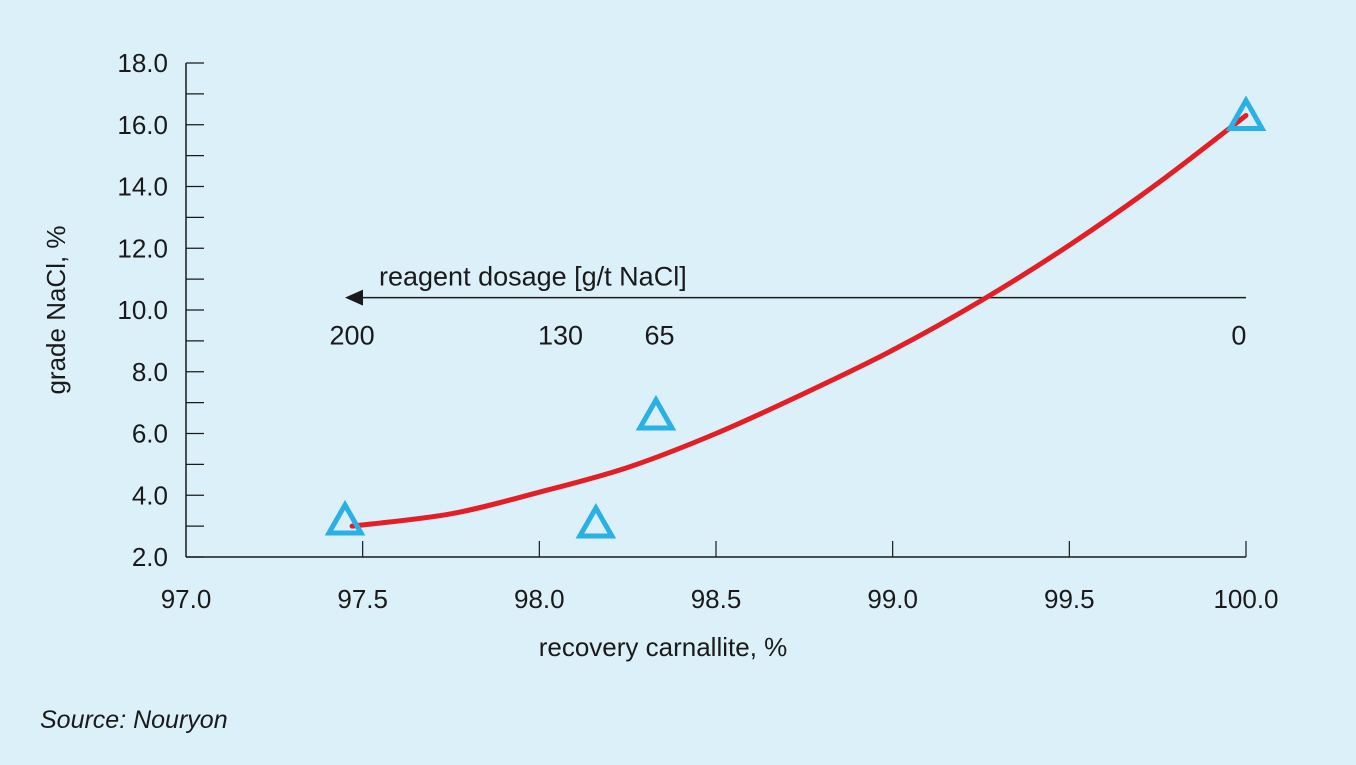 The height and width of the screenshot is (765, 1356). Describe the element at coordinates (892, 599) in the screenshot. I see `x-tick-label: 99.0` at that location.